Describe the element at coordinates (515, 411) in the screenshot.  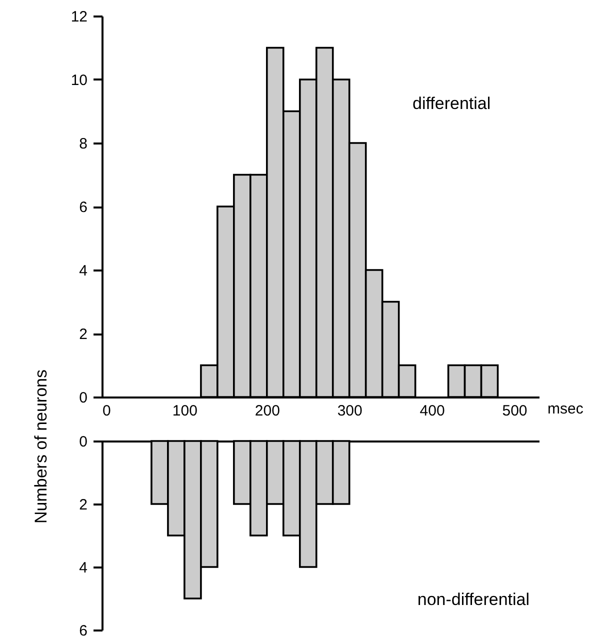
I see `x-tick-label: 500` at that location.